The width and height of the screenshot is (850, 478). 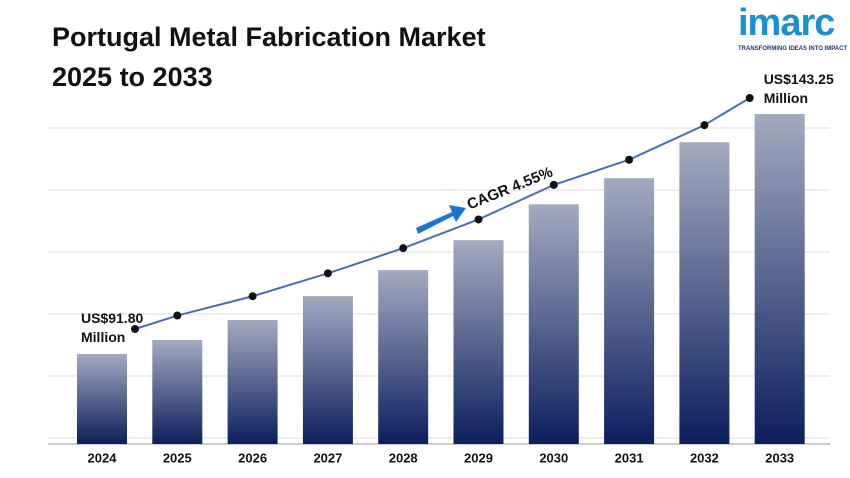 What do you see at coordinates (793, 49) in the screenshot?
I see `logo-tagline: TRANSFORMING IDEAS INTO IMPACT` at bounding box center [793, 49].